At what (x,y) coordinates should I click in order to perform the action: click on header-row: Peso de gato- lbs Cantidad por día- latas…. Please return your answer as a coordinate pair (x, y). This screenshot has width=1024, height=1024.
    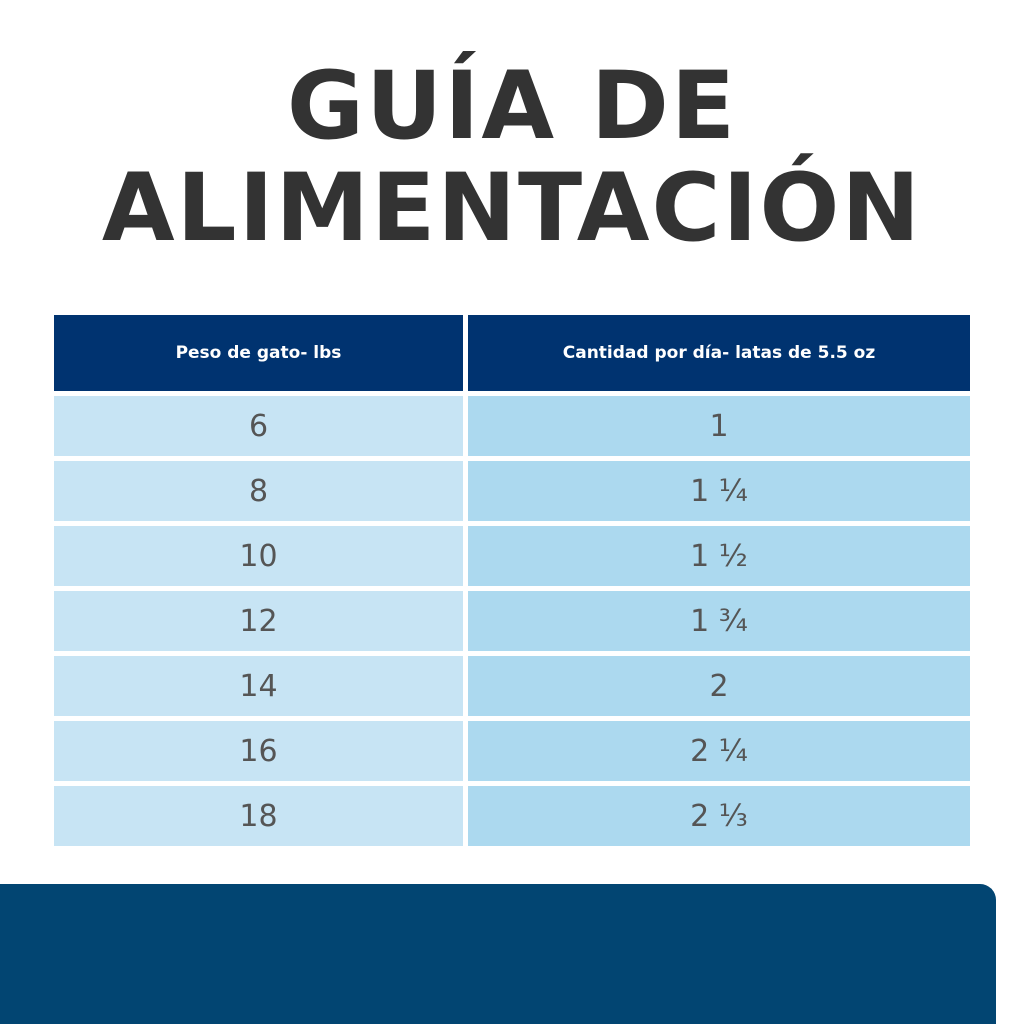
    Looking at the image, I should click on (512, 353).